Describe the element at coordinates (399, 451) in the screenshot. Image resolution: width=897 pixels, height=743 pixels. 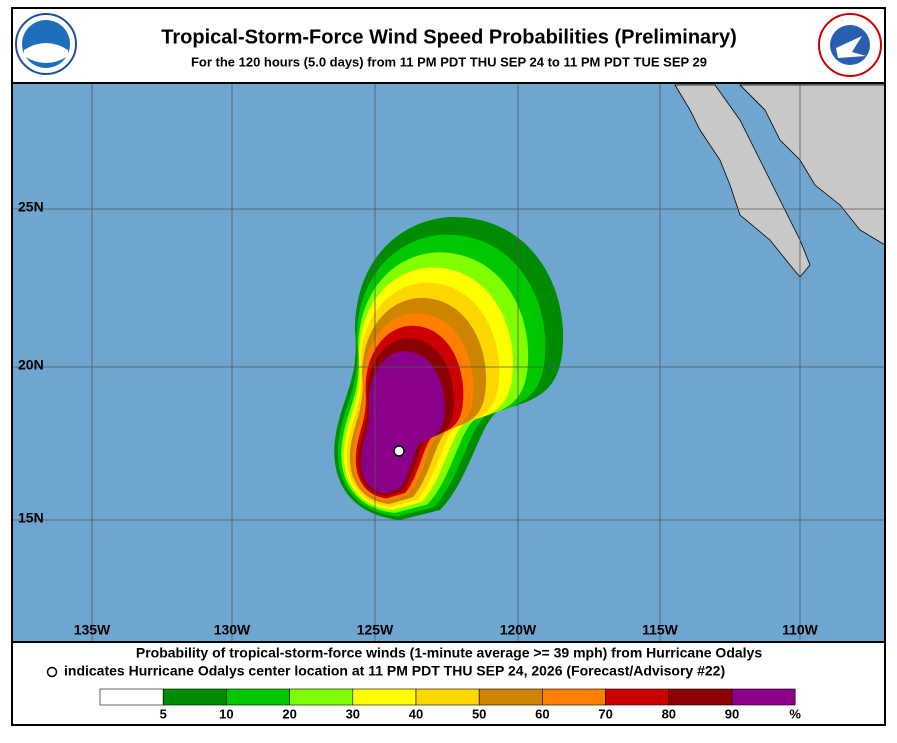
I see `storm-center` at that location.